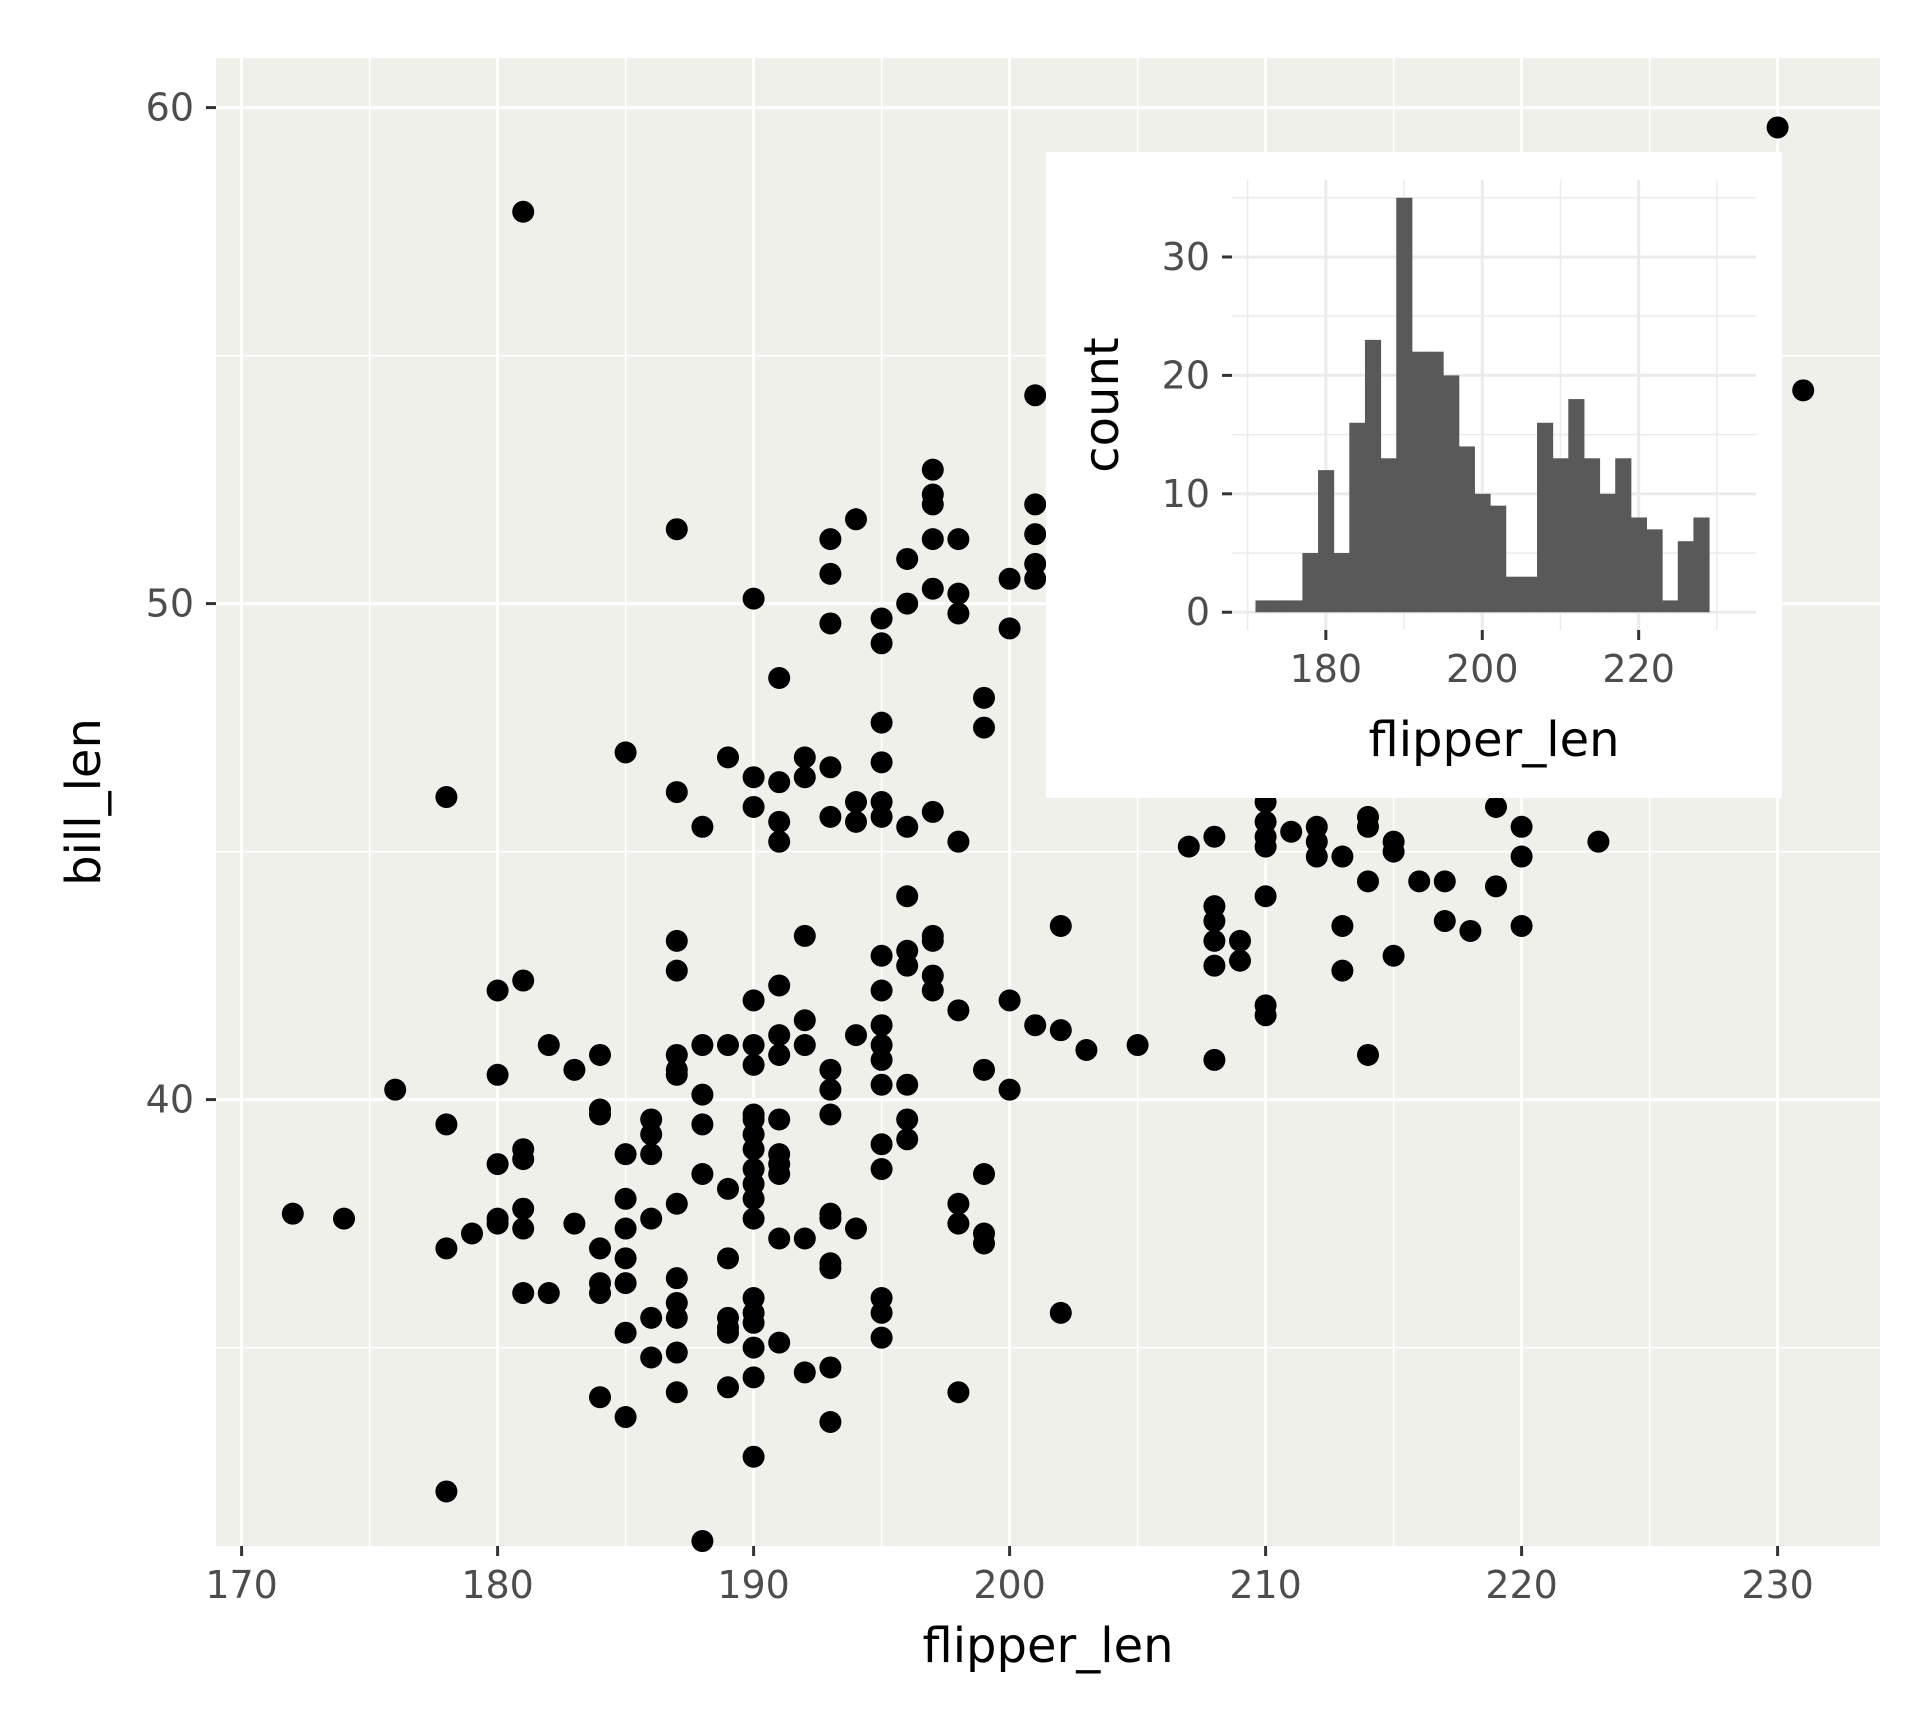 The height and width of the screenshot is (1728, 1920). I want to click on inset-x-tick-label: 200, so click(1482, 669).